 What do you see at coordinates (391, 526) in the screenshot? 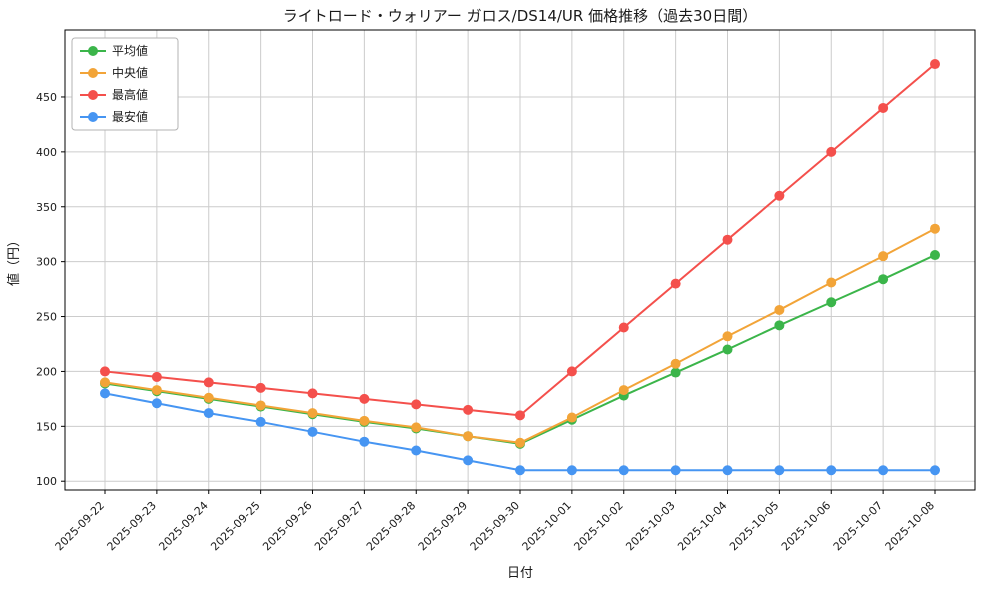
I see `x-tick-label: 2025-09-28` at bounding box center [391, 526].